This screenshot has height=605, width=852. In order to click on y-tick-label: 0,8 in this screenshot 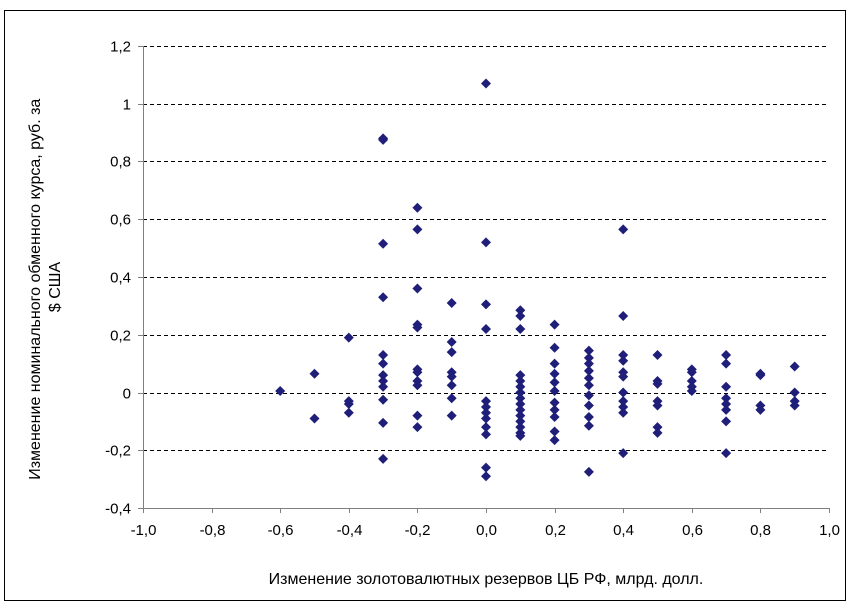, I will do `click(120, 162)`.